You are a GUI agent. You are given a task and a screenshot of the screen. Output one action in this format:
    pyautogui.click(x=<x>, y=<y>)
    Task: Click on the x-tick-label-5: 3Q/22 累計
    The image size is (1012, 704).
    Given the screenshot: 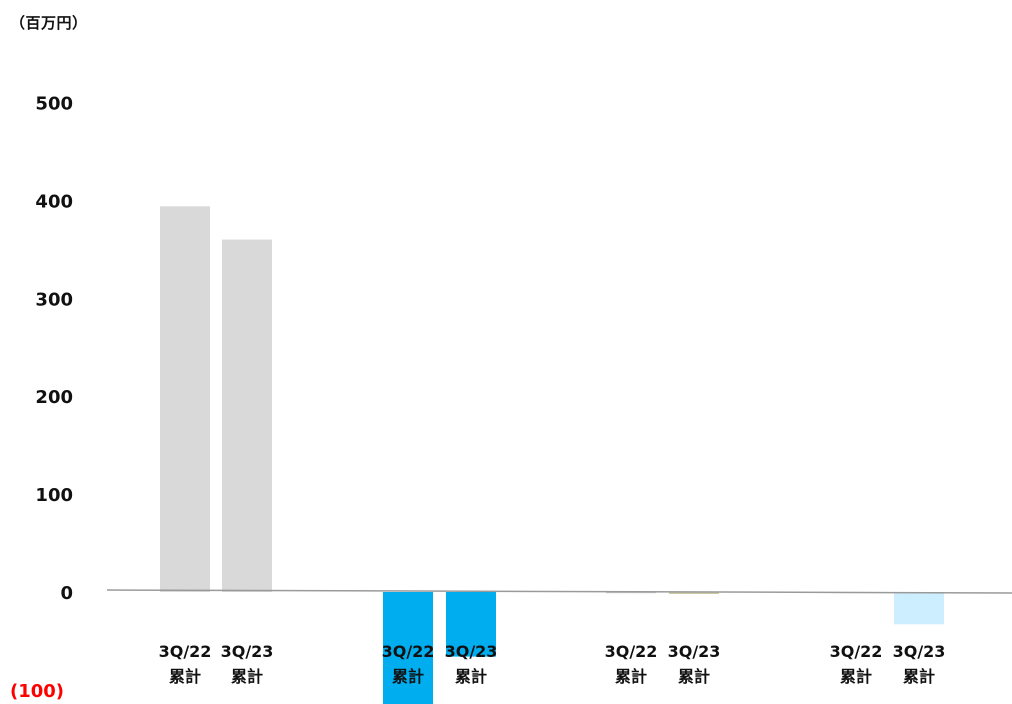 What is the action you would take?
    pyautogui.click(x=631, y=664)
    